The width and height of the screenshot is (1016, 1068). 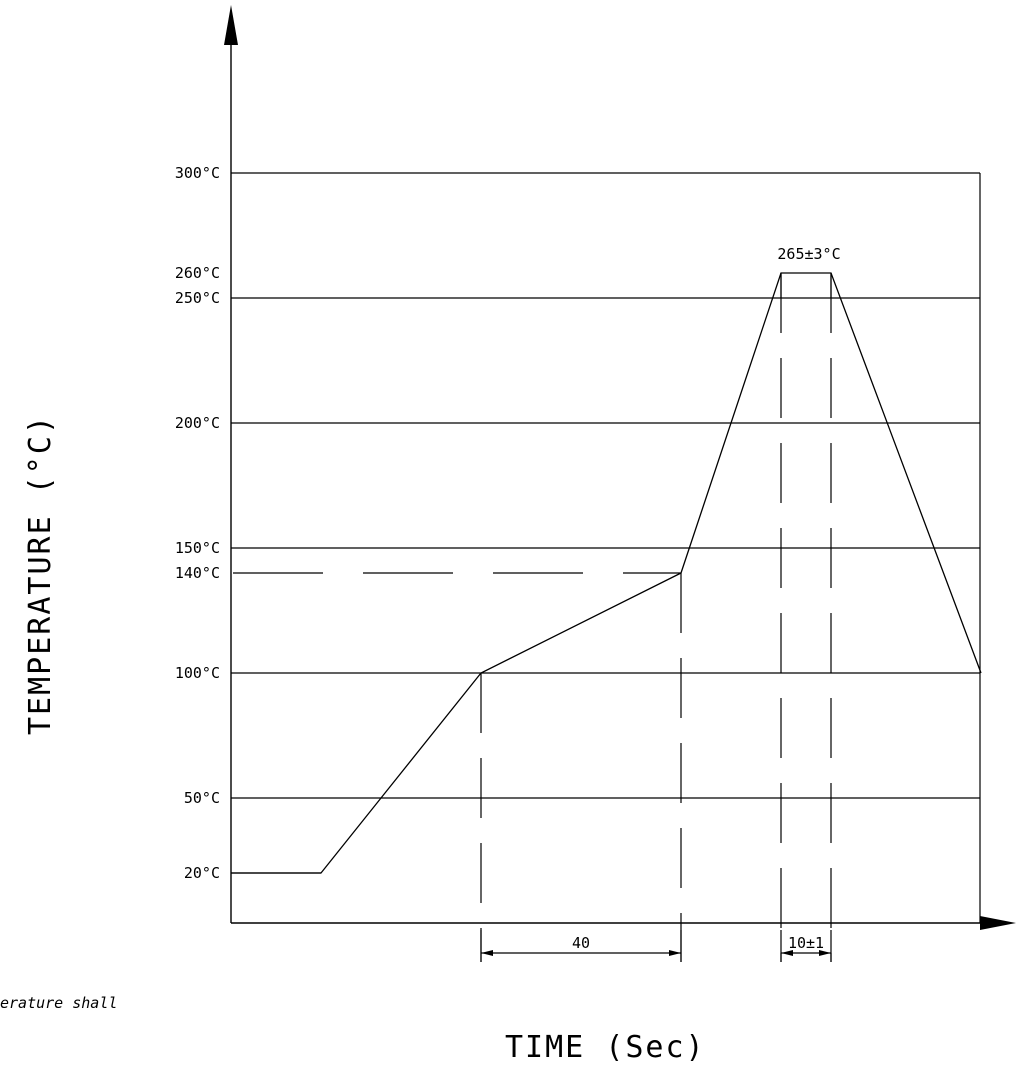 What do you see at coordinates (197, 298) in the screenshot?
I see `y-tick-label-250: 250°C` at bounding box center [197, 298].